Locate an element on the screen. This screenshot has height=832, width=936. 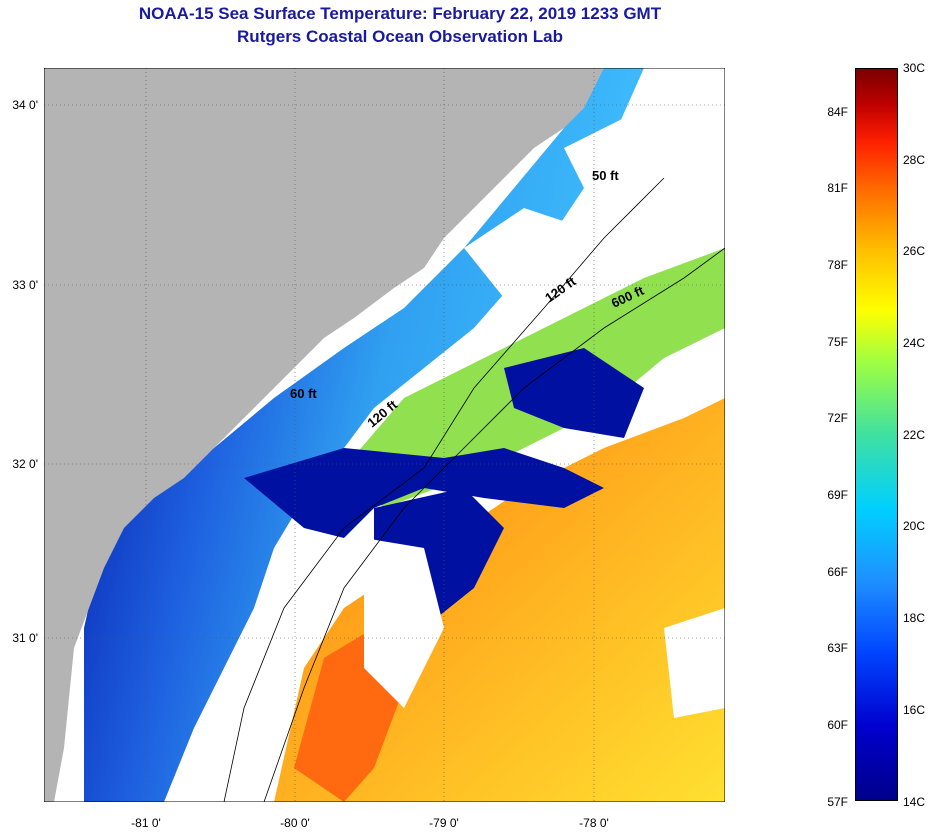
colorbar-f-57: 57F is located at coordinates (837, 802).